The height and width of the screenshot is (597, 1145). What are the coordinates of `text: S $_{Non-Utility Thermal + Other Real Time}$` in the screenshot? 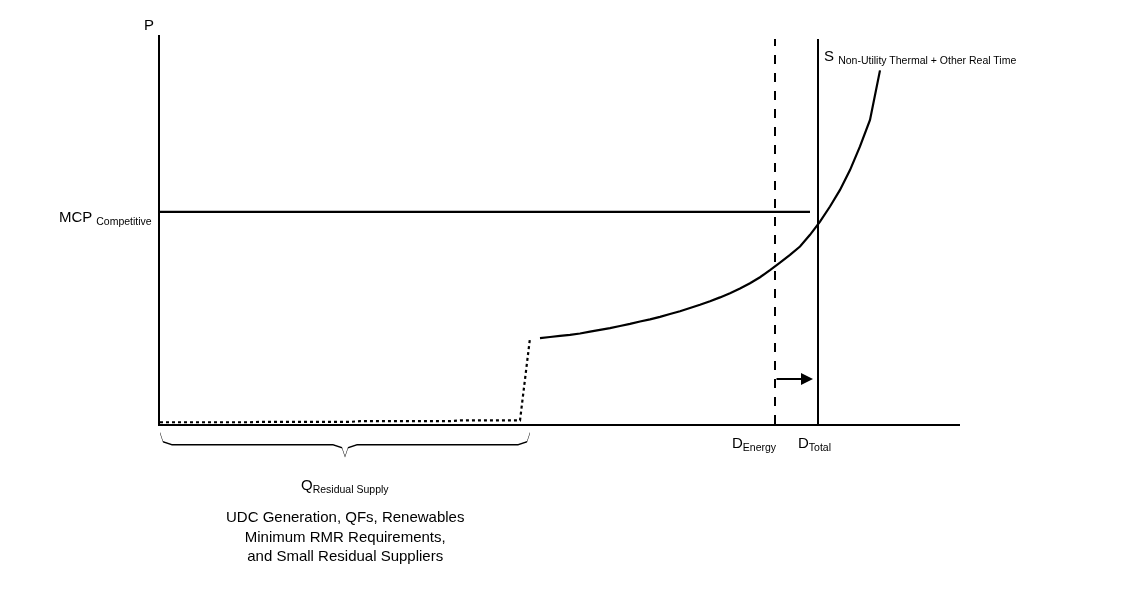 It's located at (920, 57).